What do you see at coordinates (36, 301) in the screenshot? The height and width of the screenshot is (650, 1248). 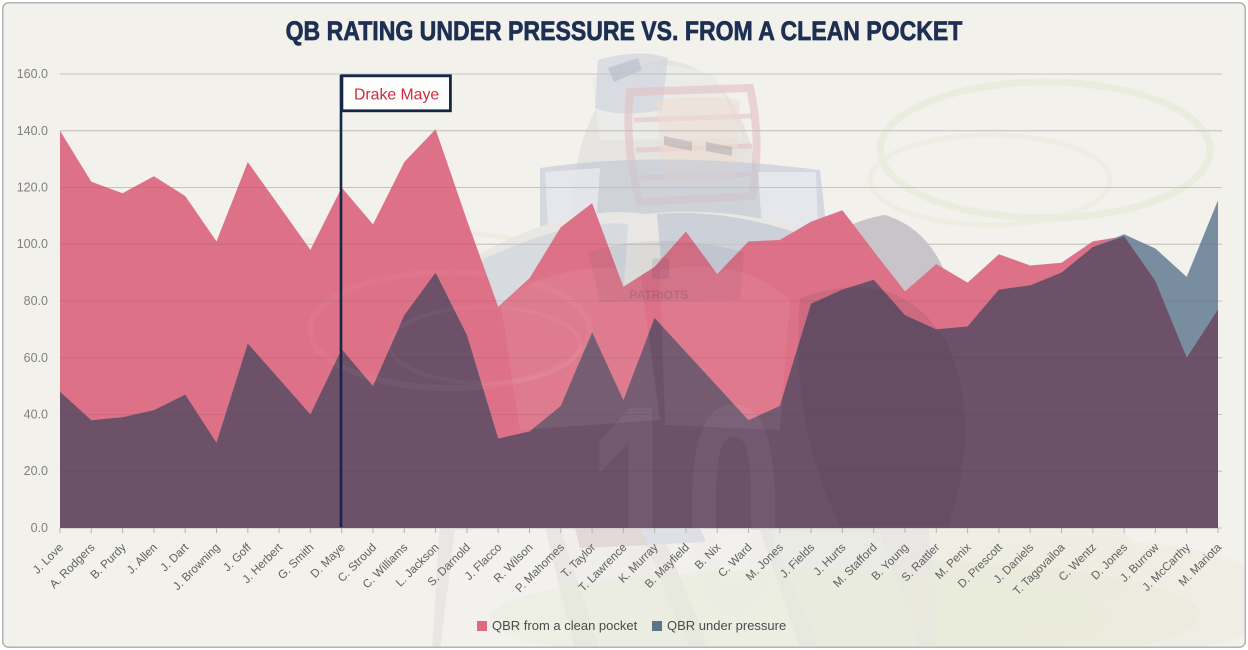 I see `svg-text: 80.0` at bounding box center [36, 301].